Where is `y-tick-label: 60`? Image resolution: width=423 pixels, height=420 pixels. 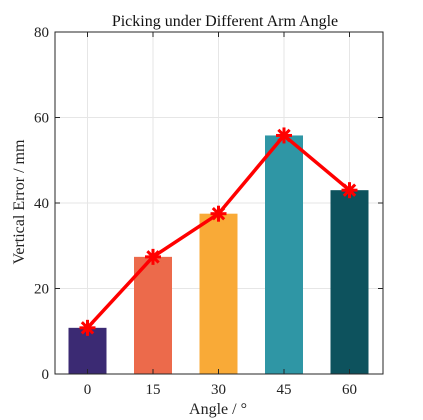 y-tick-label: 60 is located at coordinates (41, 119).